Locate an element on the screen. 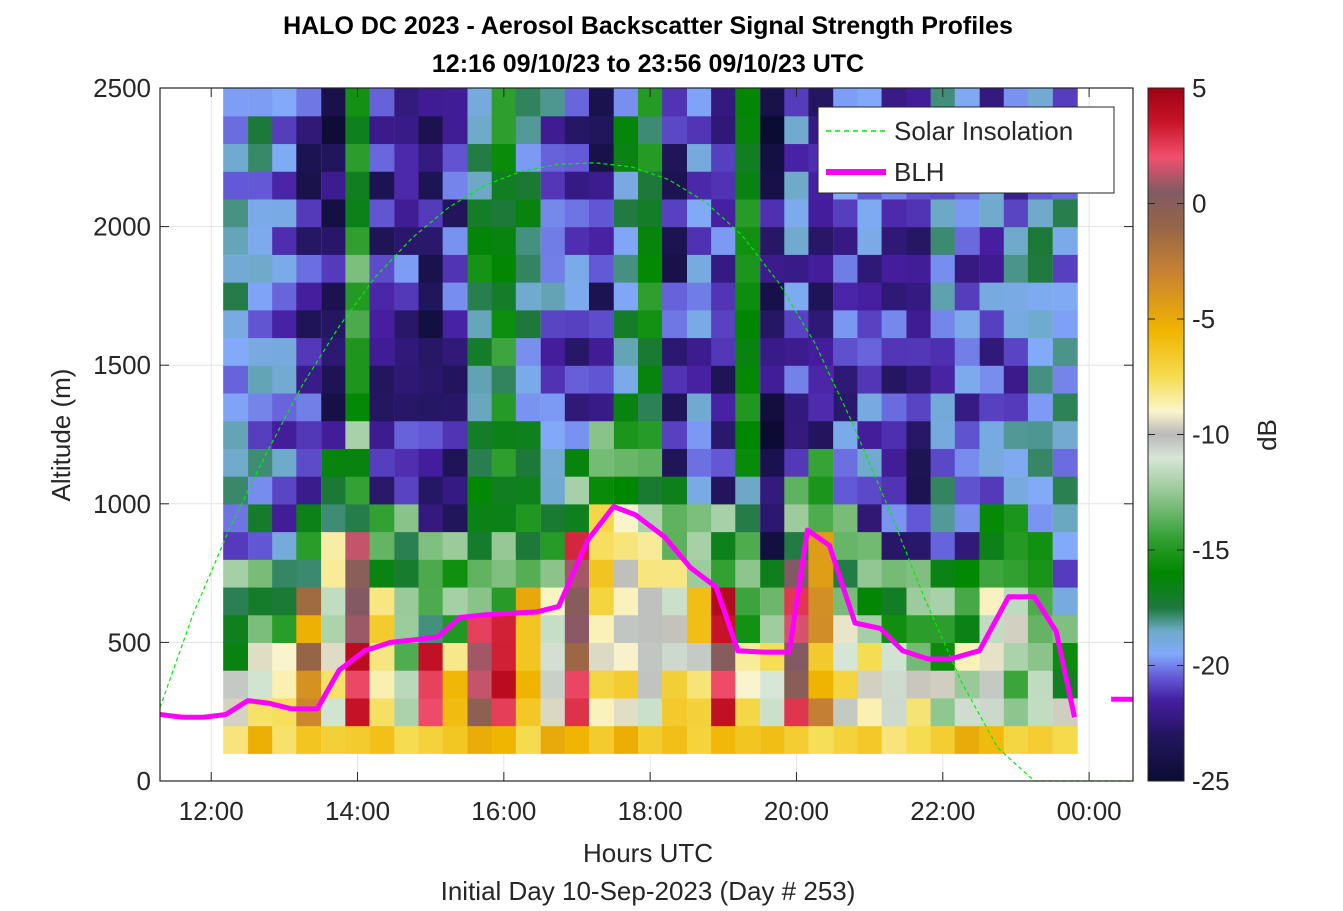 This screenshot has width=1343, height=911. legend-label-solar: Solar Insolation is located at coordinates (983, 131).